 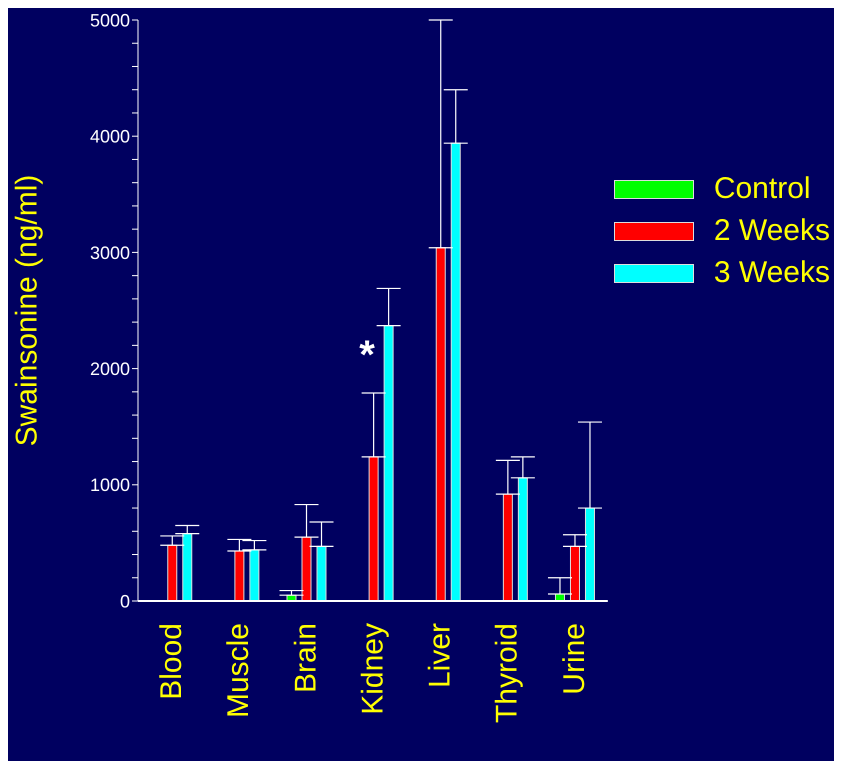 What do you see at coordinates (305, 658) in the screenshot?
I see `x-tick-label: Brain` at bounding box center [305, 658].